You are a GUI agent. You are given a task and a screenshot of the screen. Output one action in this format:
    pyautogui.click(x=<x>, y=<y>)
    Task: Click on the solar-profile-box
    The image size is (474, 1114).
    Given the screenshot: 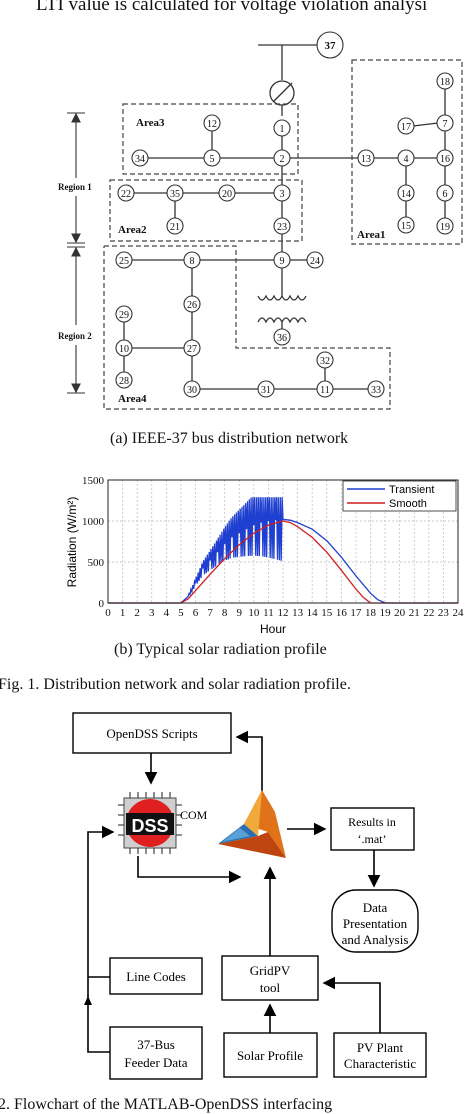 What is the action you would take?
    pyautogui.click(x=270, y=1055)
    